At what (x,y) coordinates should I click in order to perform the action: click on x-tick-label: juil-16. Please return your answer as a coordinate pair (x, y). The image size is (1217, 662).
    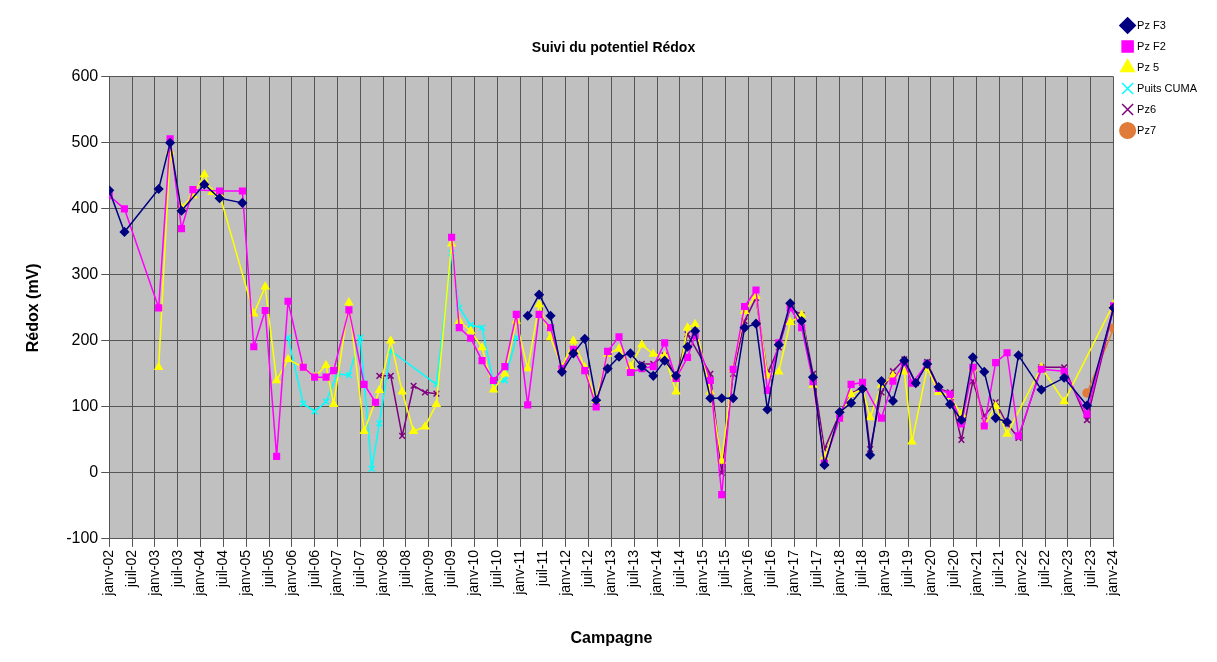
    Looking at the image, I should click on (770, 569).